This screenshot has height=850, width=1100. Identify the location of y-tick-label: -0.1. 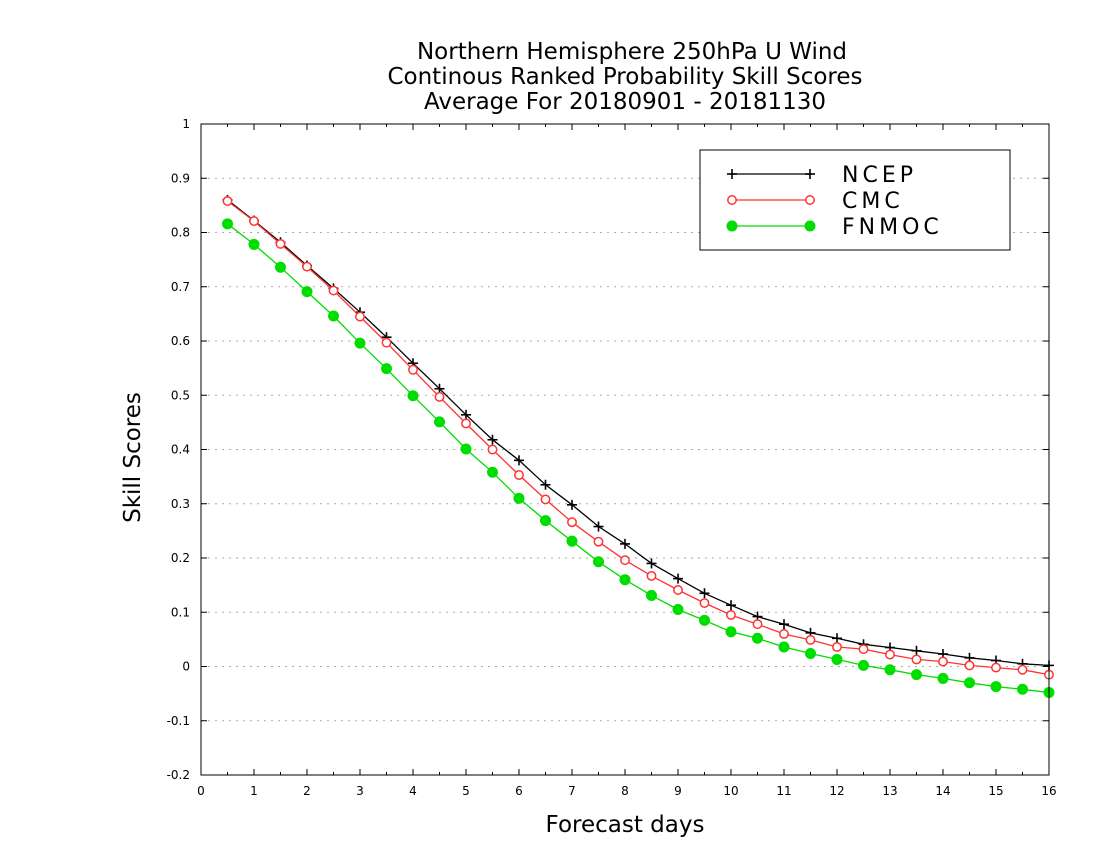
(178, 721).